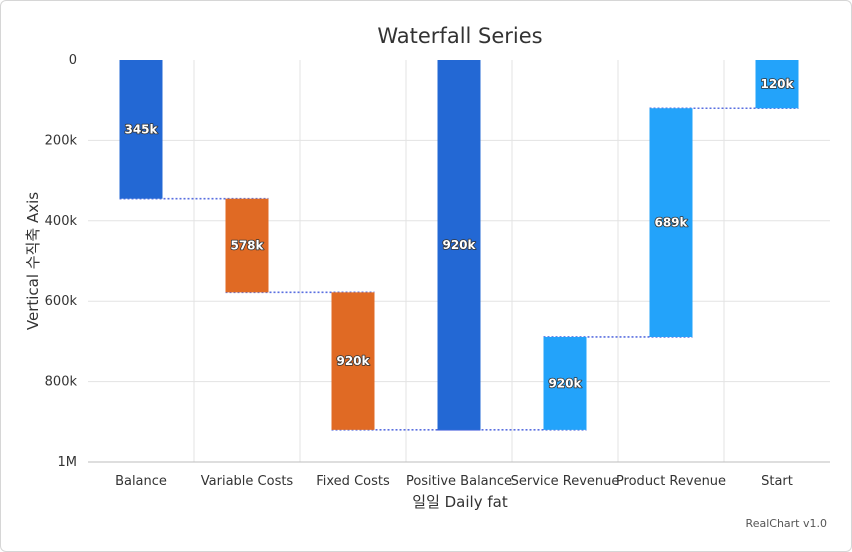 This screenshot has height=552, width=852. Describe the element at coordinates (247, 481) in the screenshot. I see `x-tick-label: Variable Costs` at that location.